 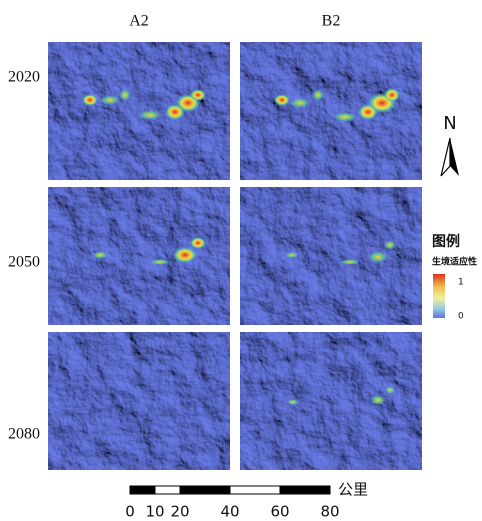 I want to click on legend-max: 1, so click(x=461, y=283).